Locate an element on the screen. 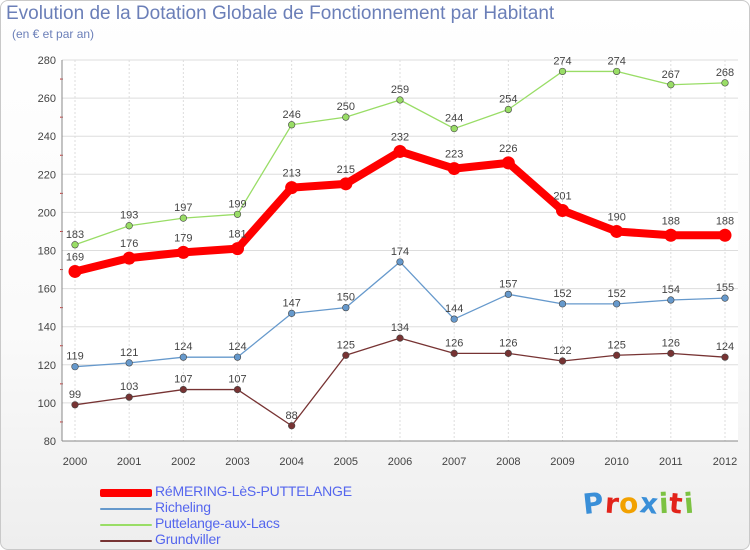  x-tick-label: 2001 is located at coordinates (129, 462).